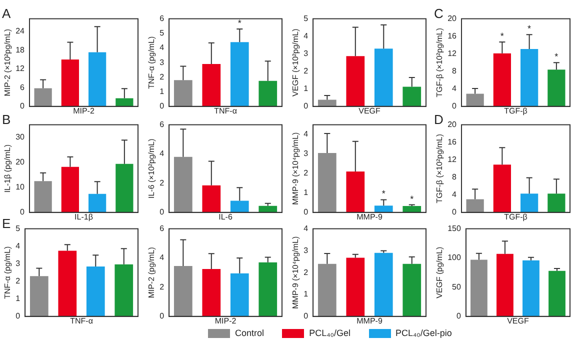  I want to click on y-tick-label: 10, so click(21, 187).